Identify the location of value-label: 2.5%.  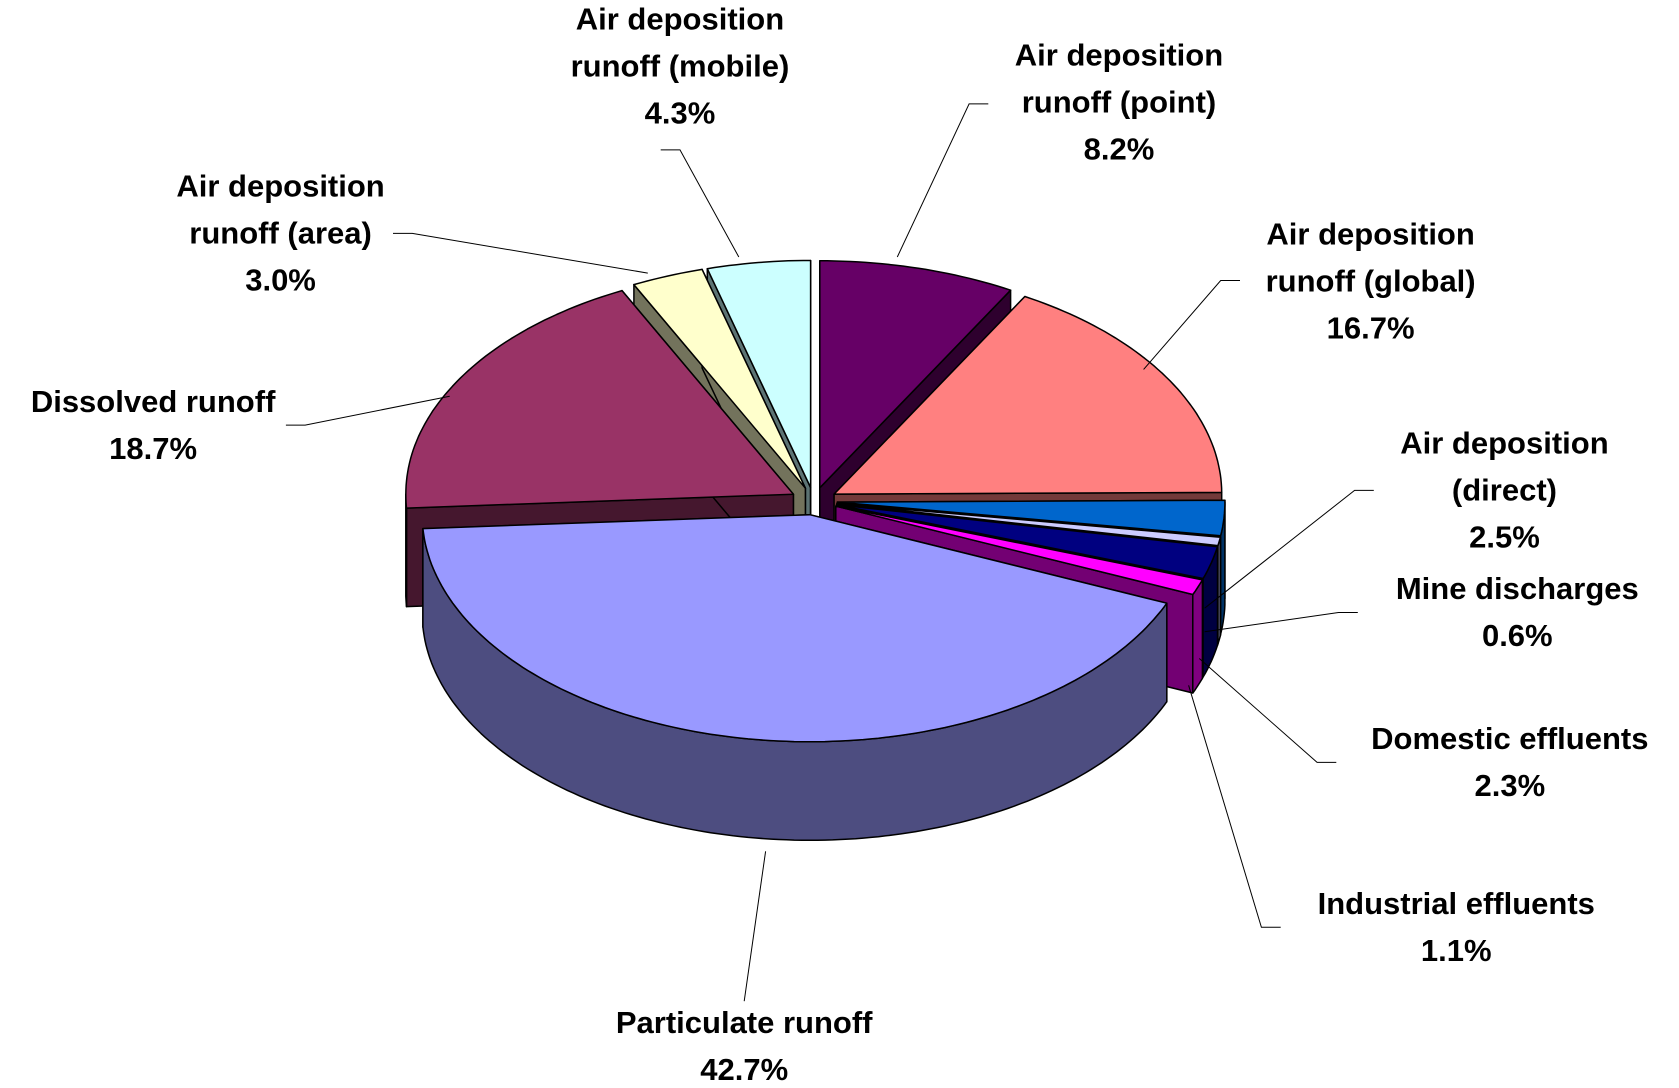
(1504, 537).